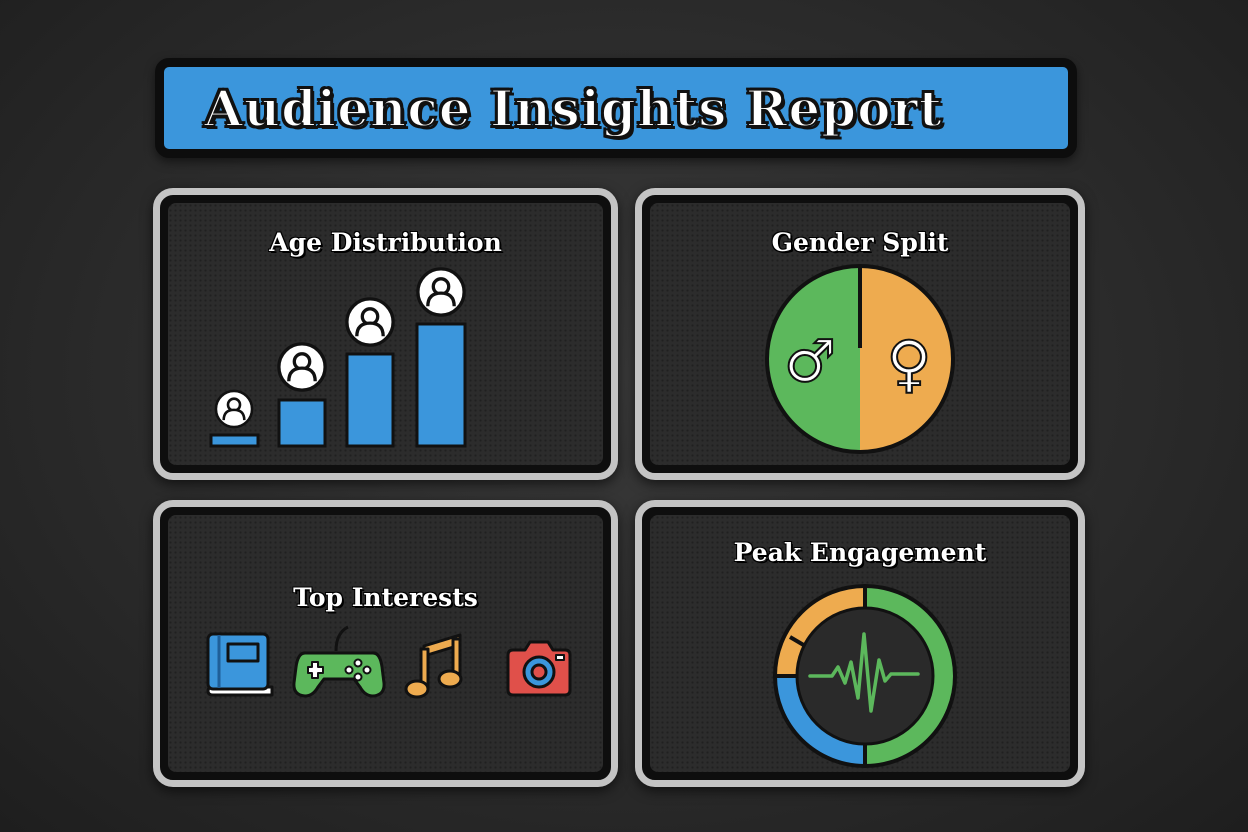 The width and height of the screenshot is (1248, 832). I want to click on engagement-ring-chart, so click(865, 676).